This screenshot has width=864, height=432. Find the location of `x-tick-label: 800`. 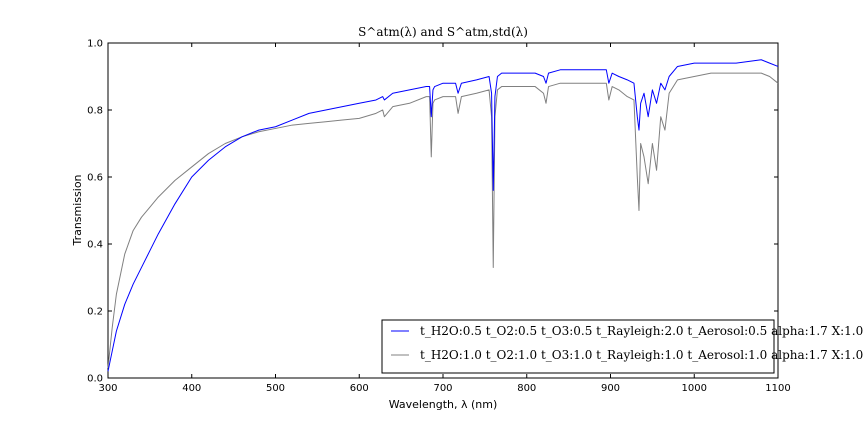

x-tick-label: 800 is located at coordinates (526, 388).